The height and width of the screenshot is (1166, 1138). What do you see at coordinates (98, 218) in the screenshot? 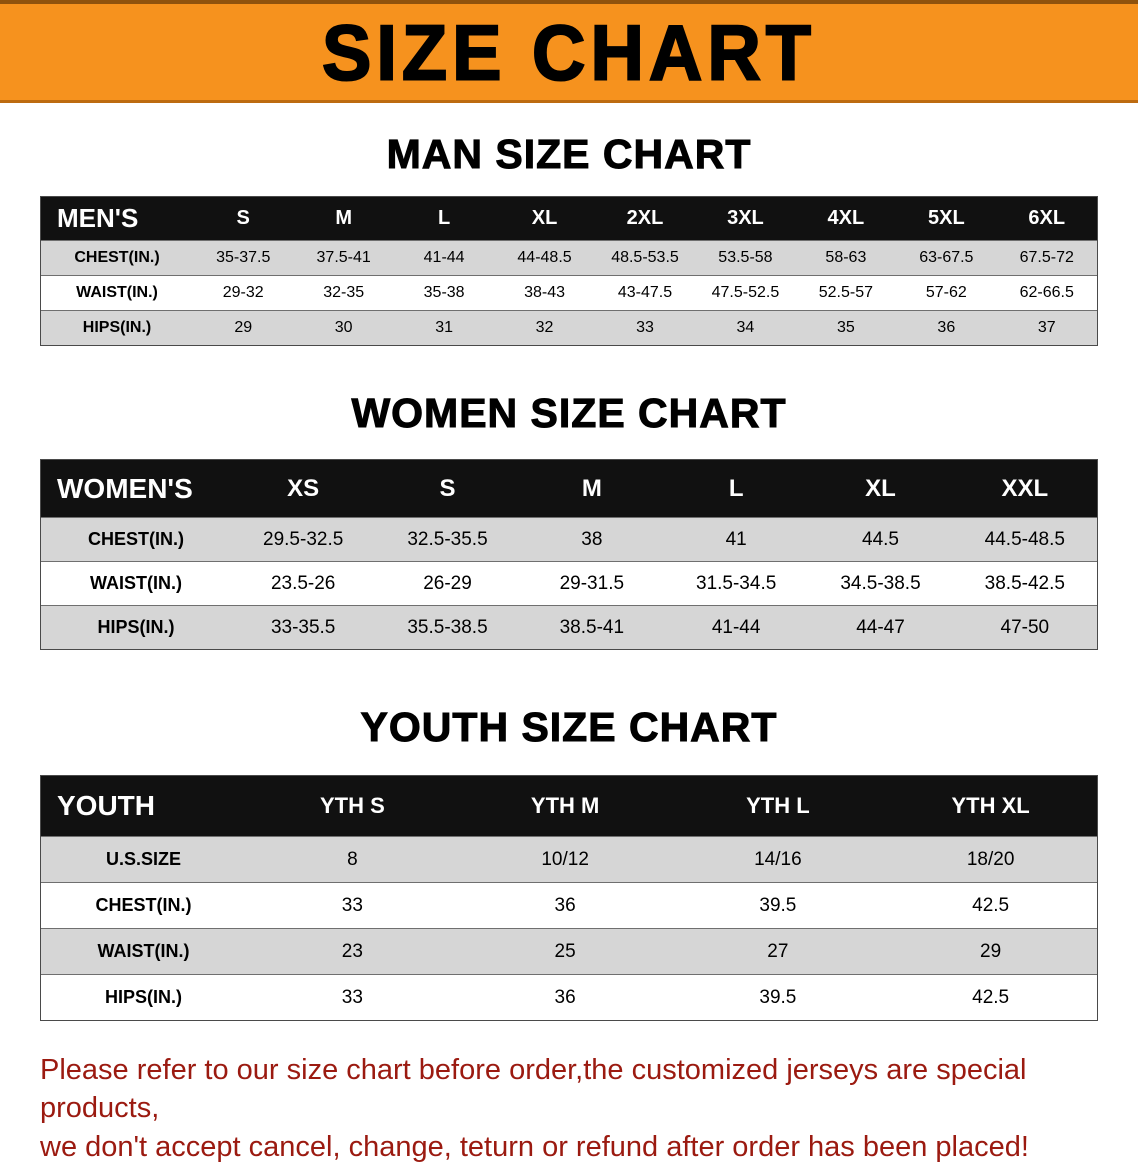
I see `table-header-label: MEN'S` at bounding box center [98, 218].